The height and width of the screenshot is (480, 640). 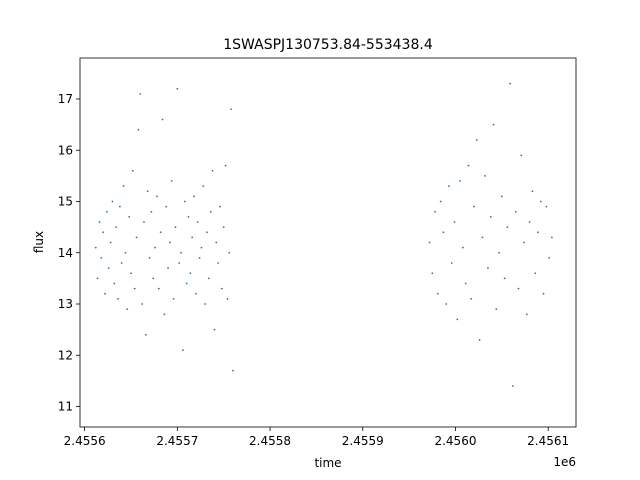 What do you see at coordinates (327, 463) in the screenshot?
I see `x-axis-title: time` at bounding box center [327, 463].